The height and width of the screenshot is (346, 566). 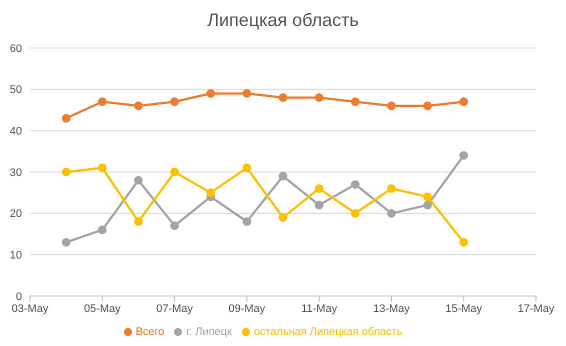 What do you see at coordinates (16, 256) in the screenshot?
I see `y-tick-label: 10` at bounding box center [16, 256].